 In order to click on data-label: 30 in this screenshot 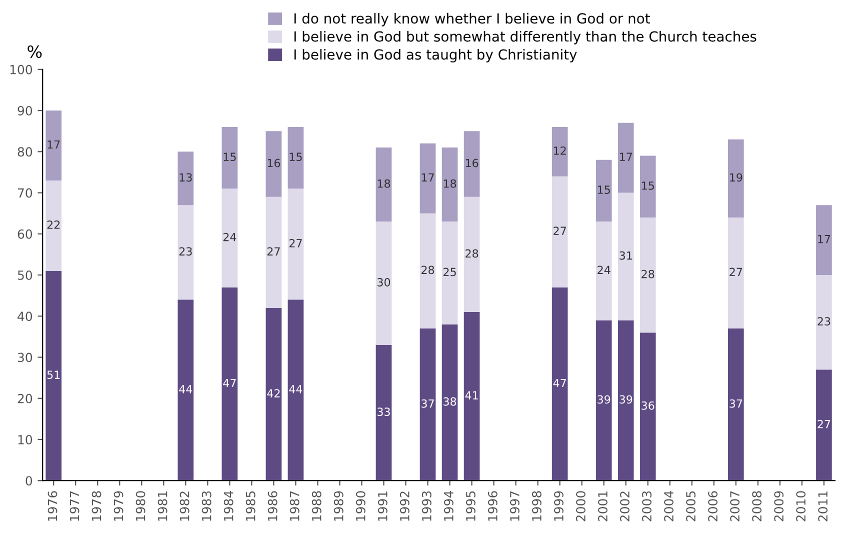, I will do `click(384, 282)`.